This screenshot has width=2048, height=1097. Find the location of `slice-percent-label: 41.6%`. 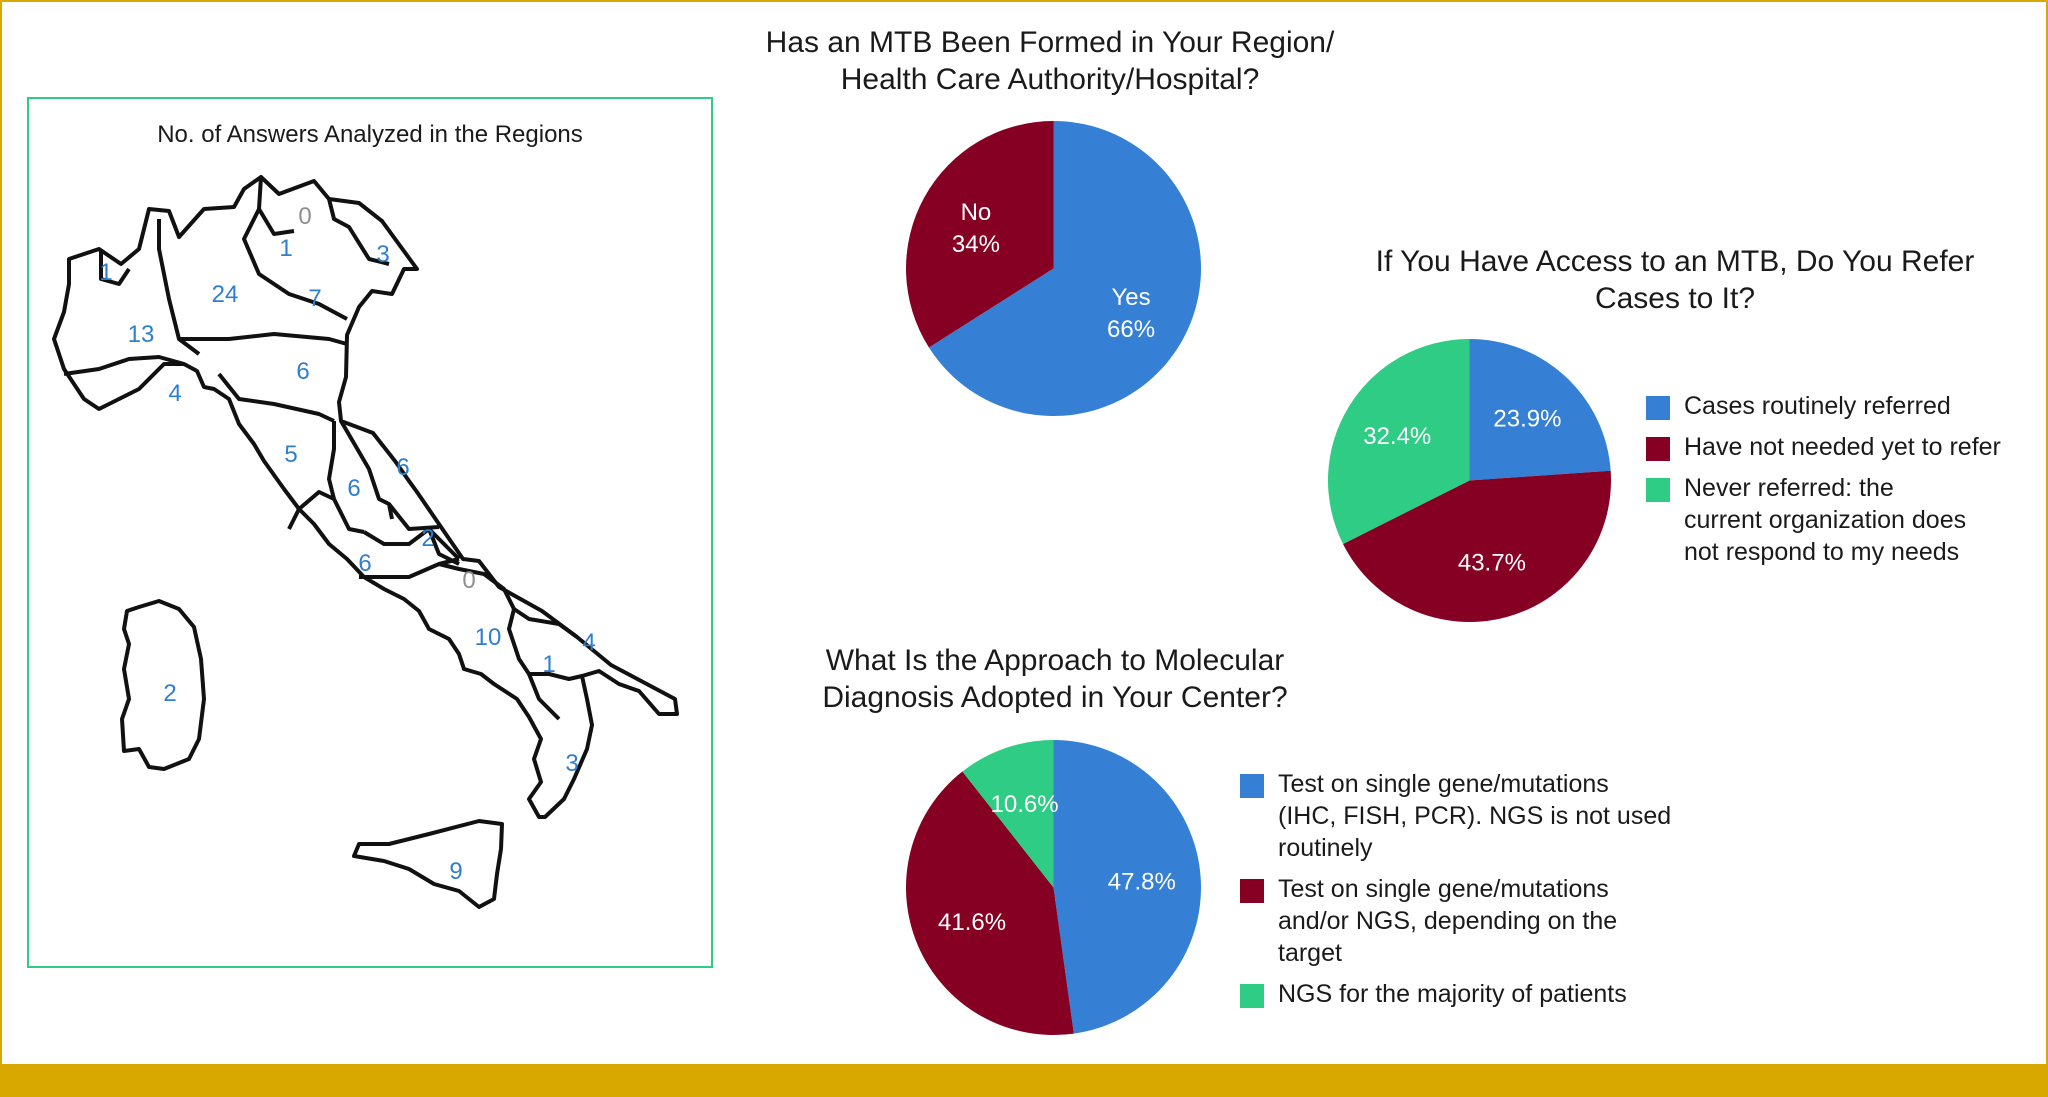

slice-percent-label: 41.6% is located at coordinates (972, 922).